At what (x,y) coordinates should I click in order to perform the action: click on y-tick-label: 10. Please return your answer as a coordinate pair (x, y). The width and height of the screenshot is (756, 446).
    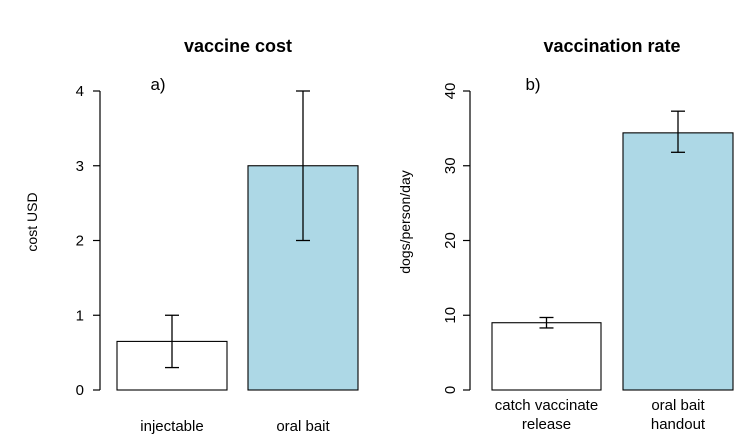
    Looking at the image, I should click on (450, 315).